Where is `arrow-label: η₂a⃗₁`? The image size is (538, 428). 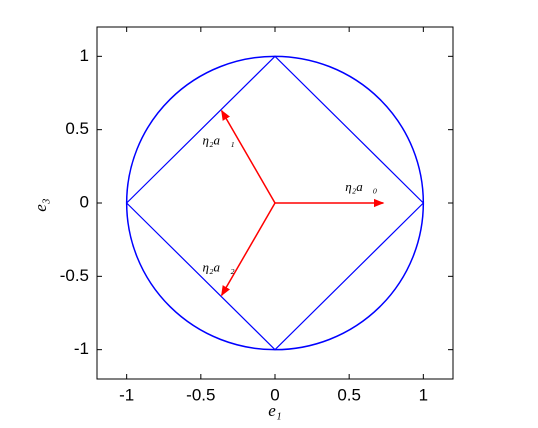 arrow-label: η₂a⃗₁ is located at coordinates (219, 140).